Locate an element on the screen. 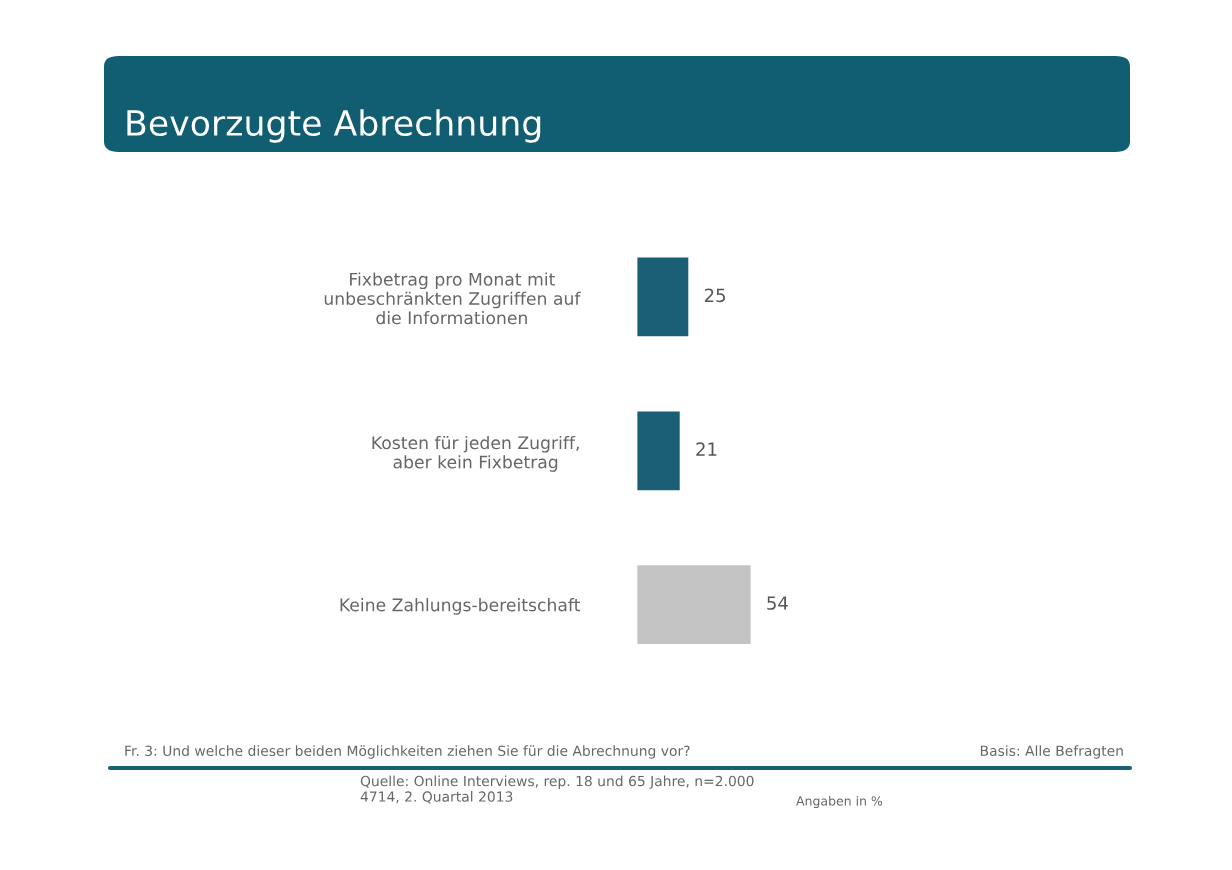 This screenshot has width=1232, height=870. y-tick-label: Kosten für jeden Zugriff, aber kein Fixbetrag is located at coordinates (475, 453).